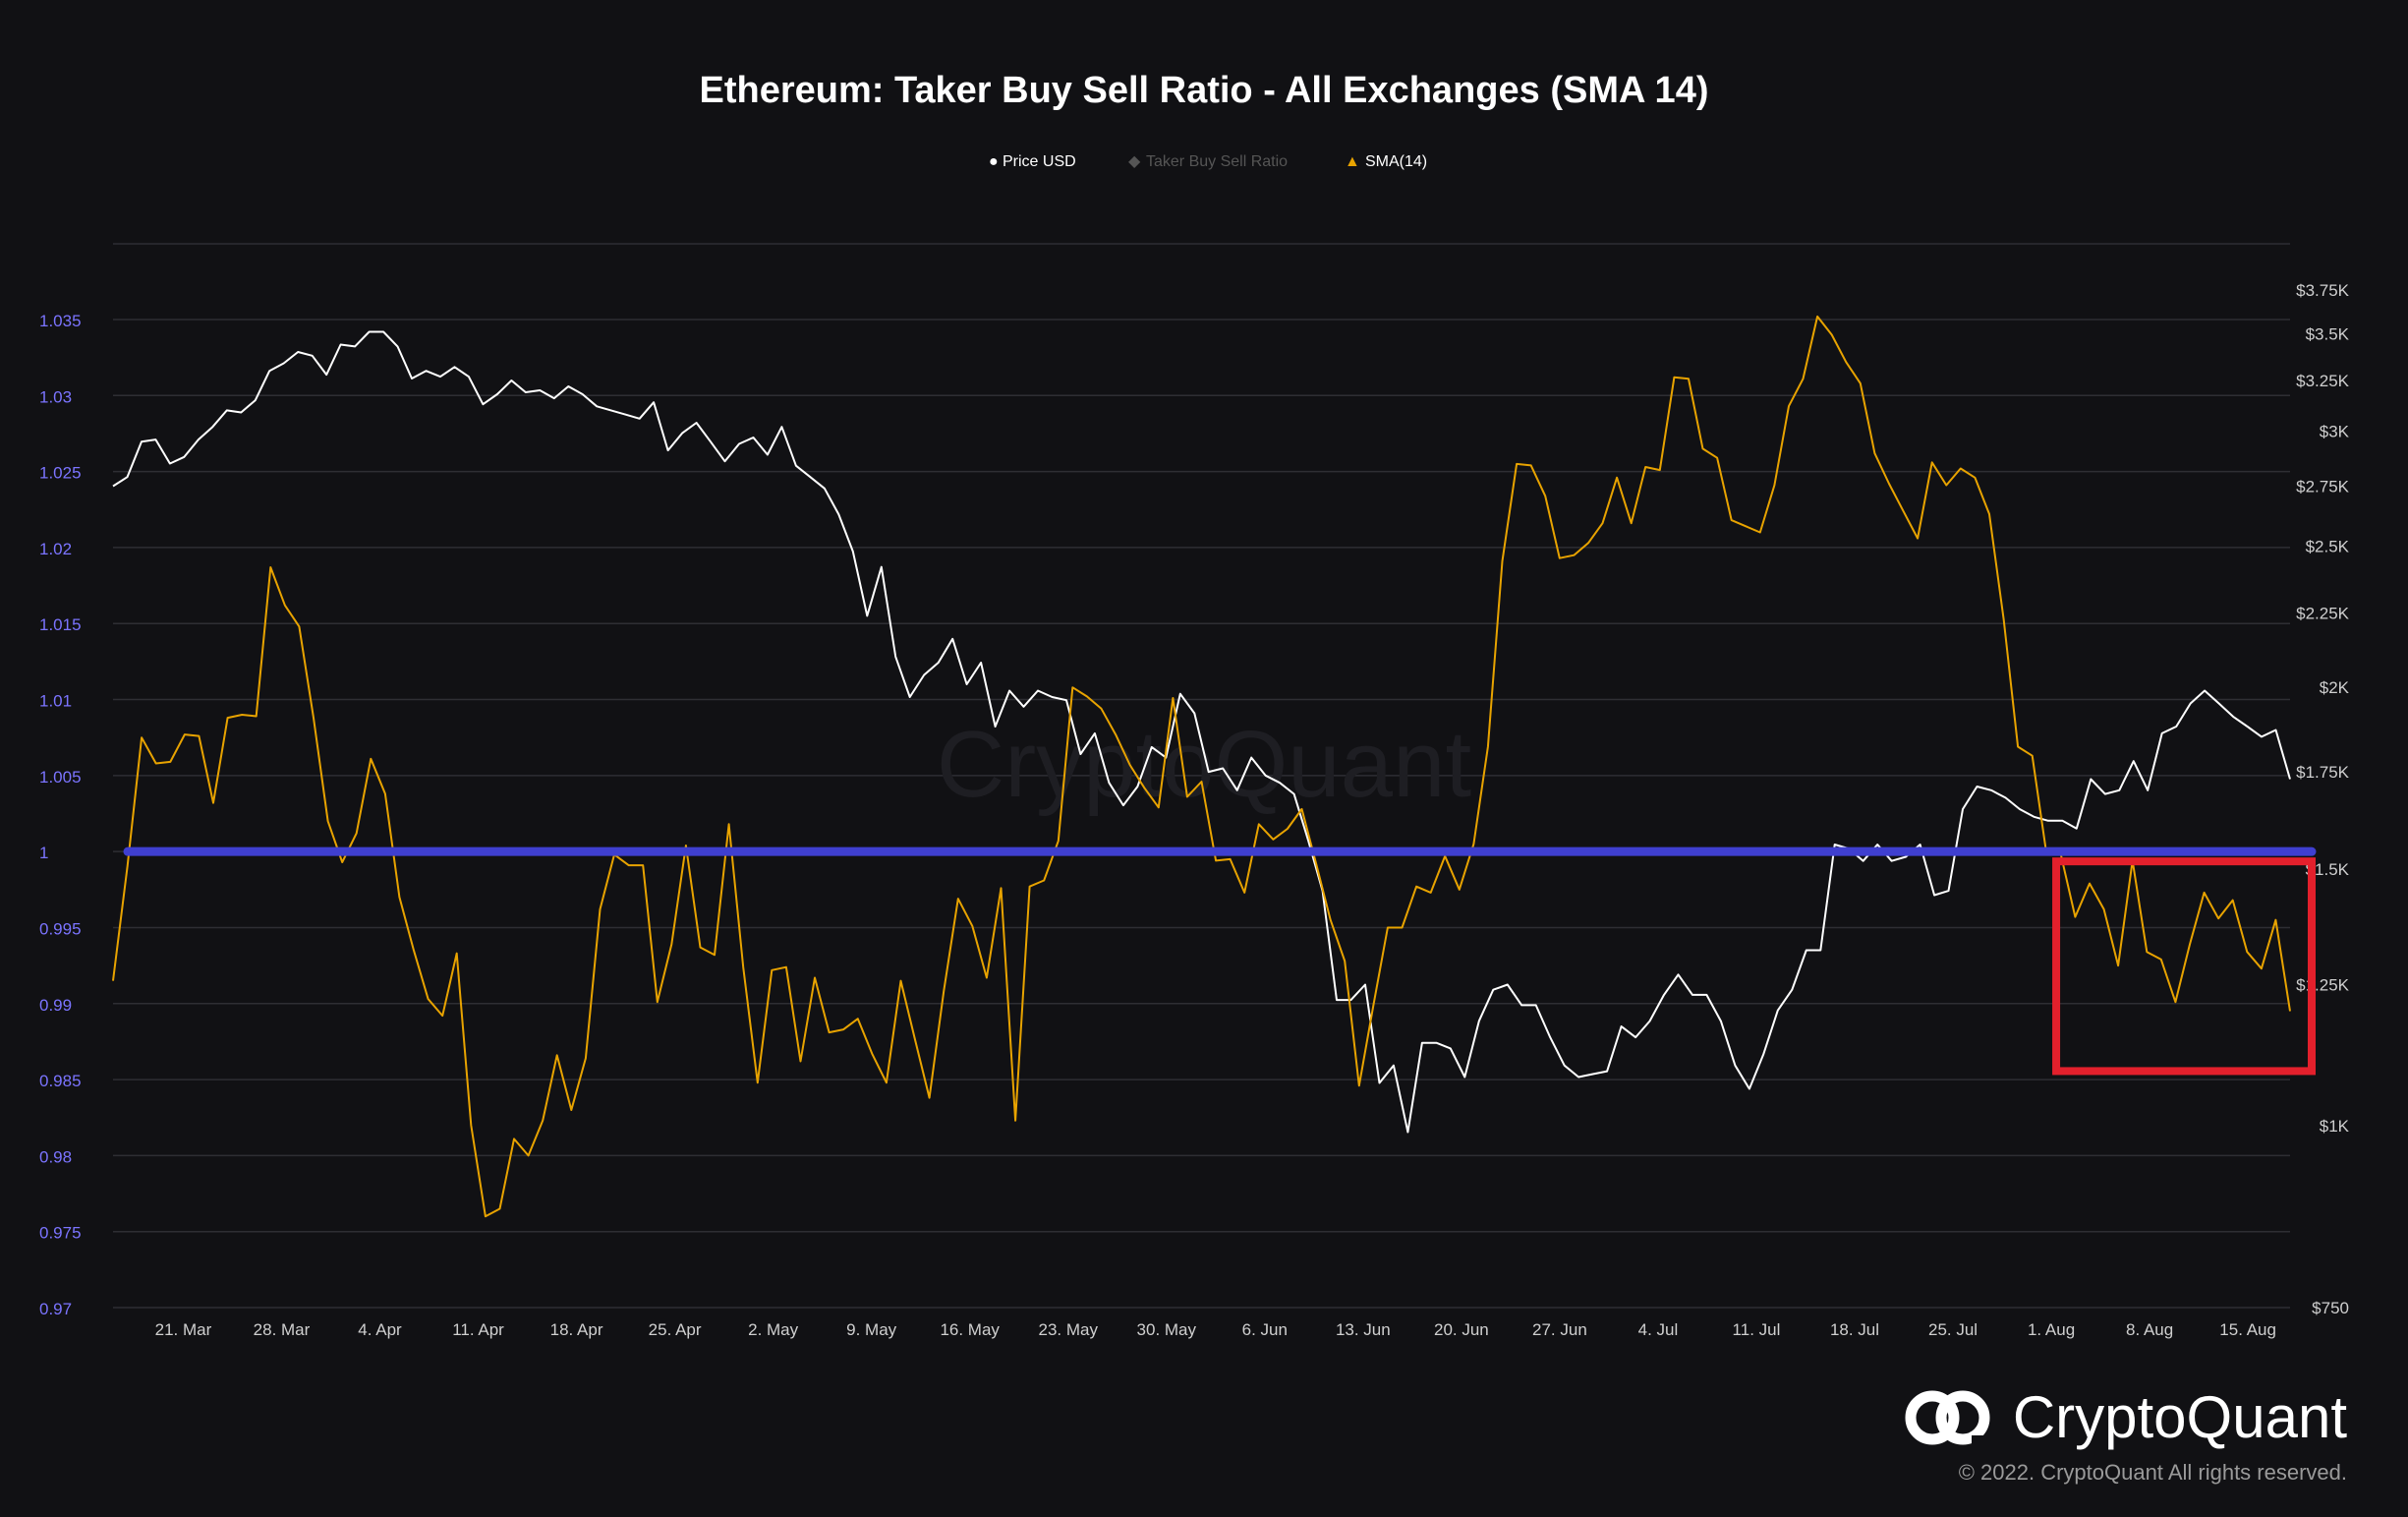 The image size is (2408, 1517). Describe the element at coordinates (2323, 381) in the screenshot. I see `y-right-tick-label: $3.25K` at that location.